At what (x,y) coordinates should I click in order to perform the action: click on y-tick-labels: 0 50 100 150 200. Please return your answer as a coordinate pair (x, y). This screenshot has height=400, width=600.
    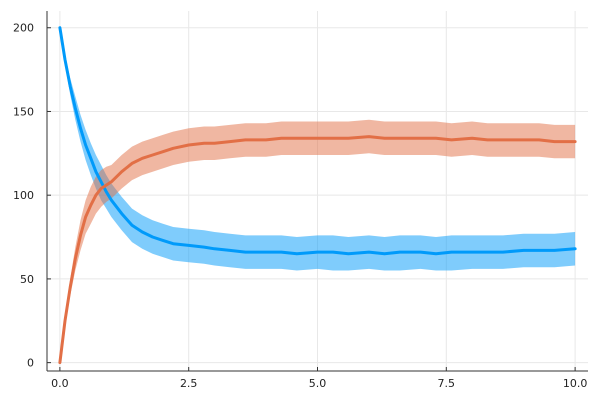
    Looking at the image, I should click on (23, 196).